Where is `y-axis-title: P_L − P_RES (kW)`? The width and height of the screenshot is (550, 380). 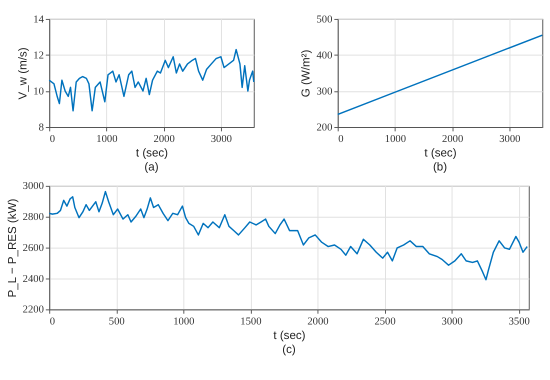 y-axis-title: P_L − P_RES (kW) is located at coordinates (12, 248).